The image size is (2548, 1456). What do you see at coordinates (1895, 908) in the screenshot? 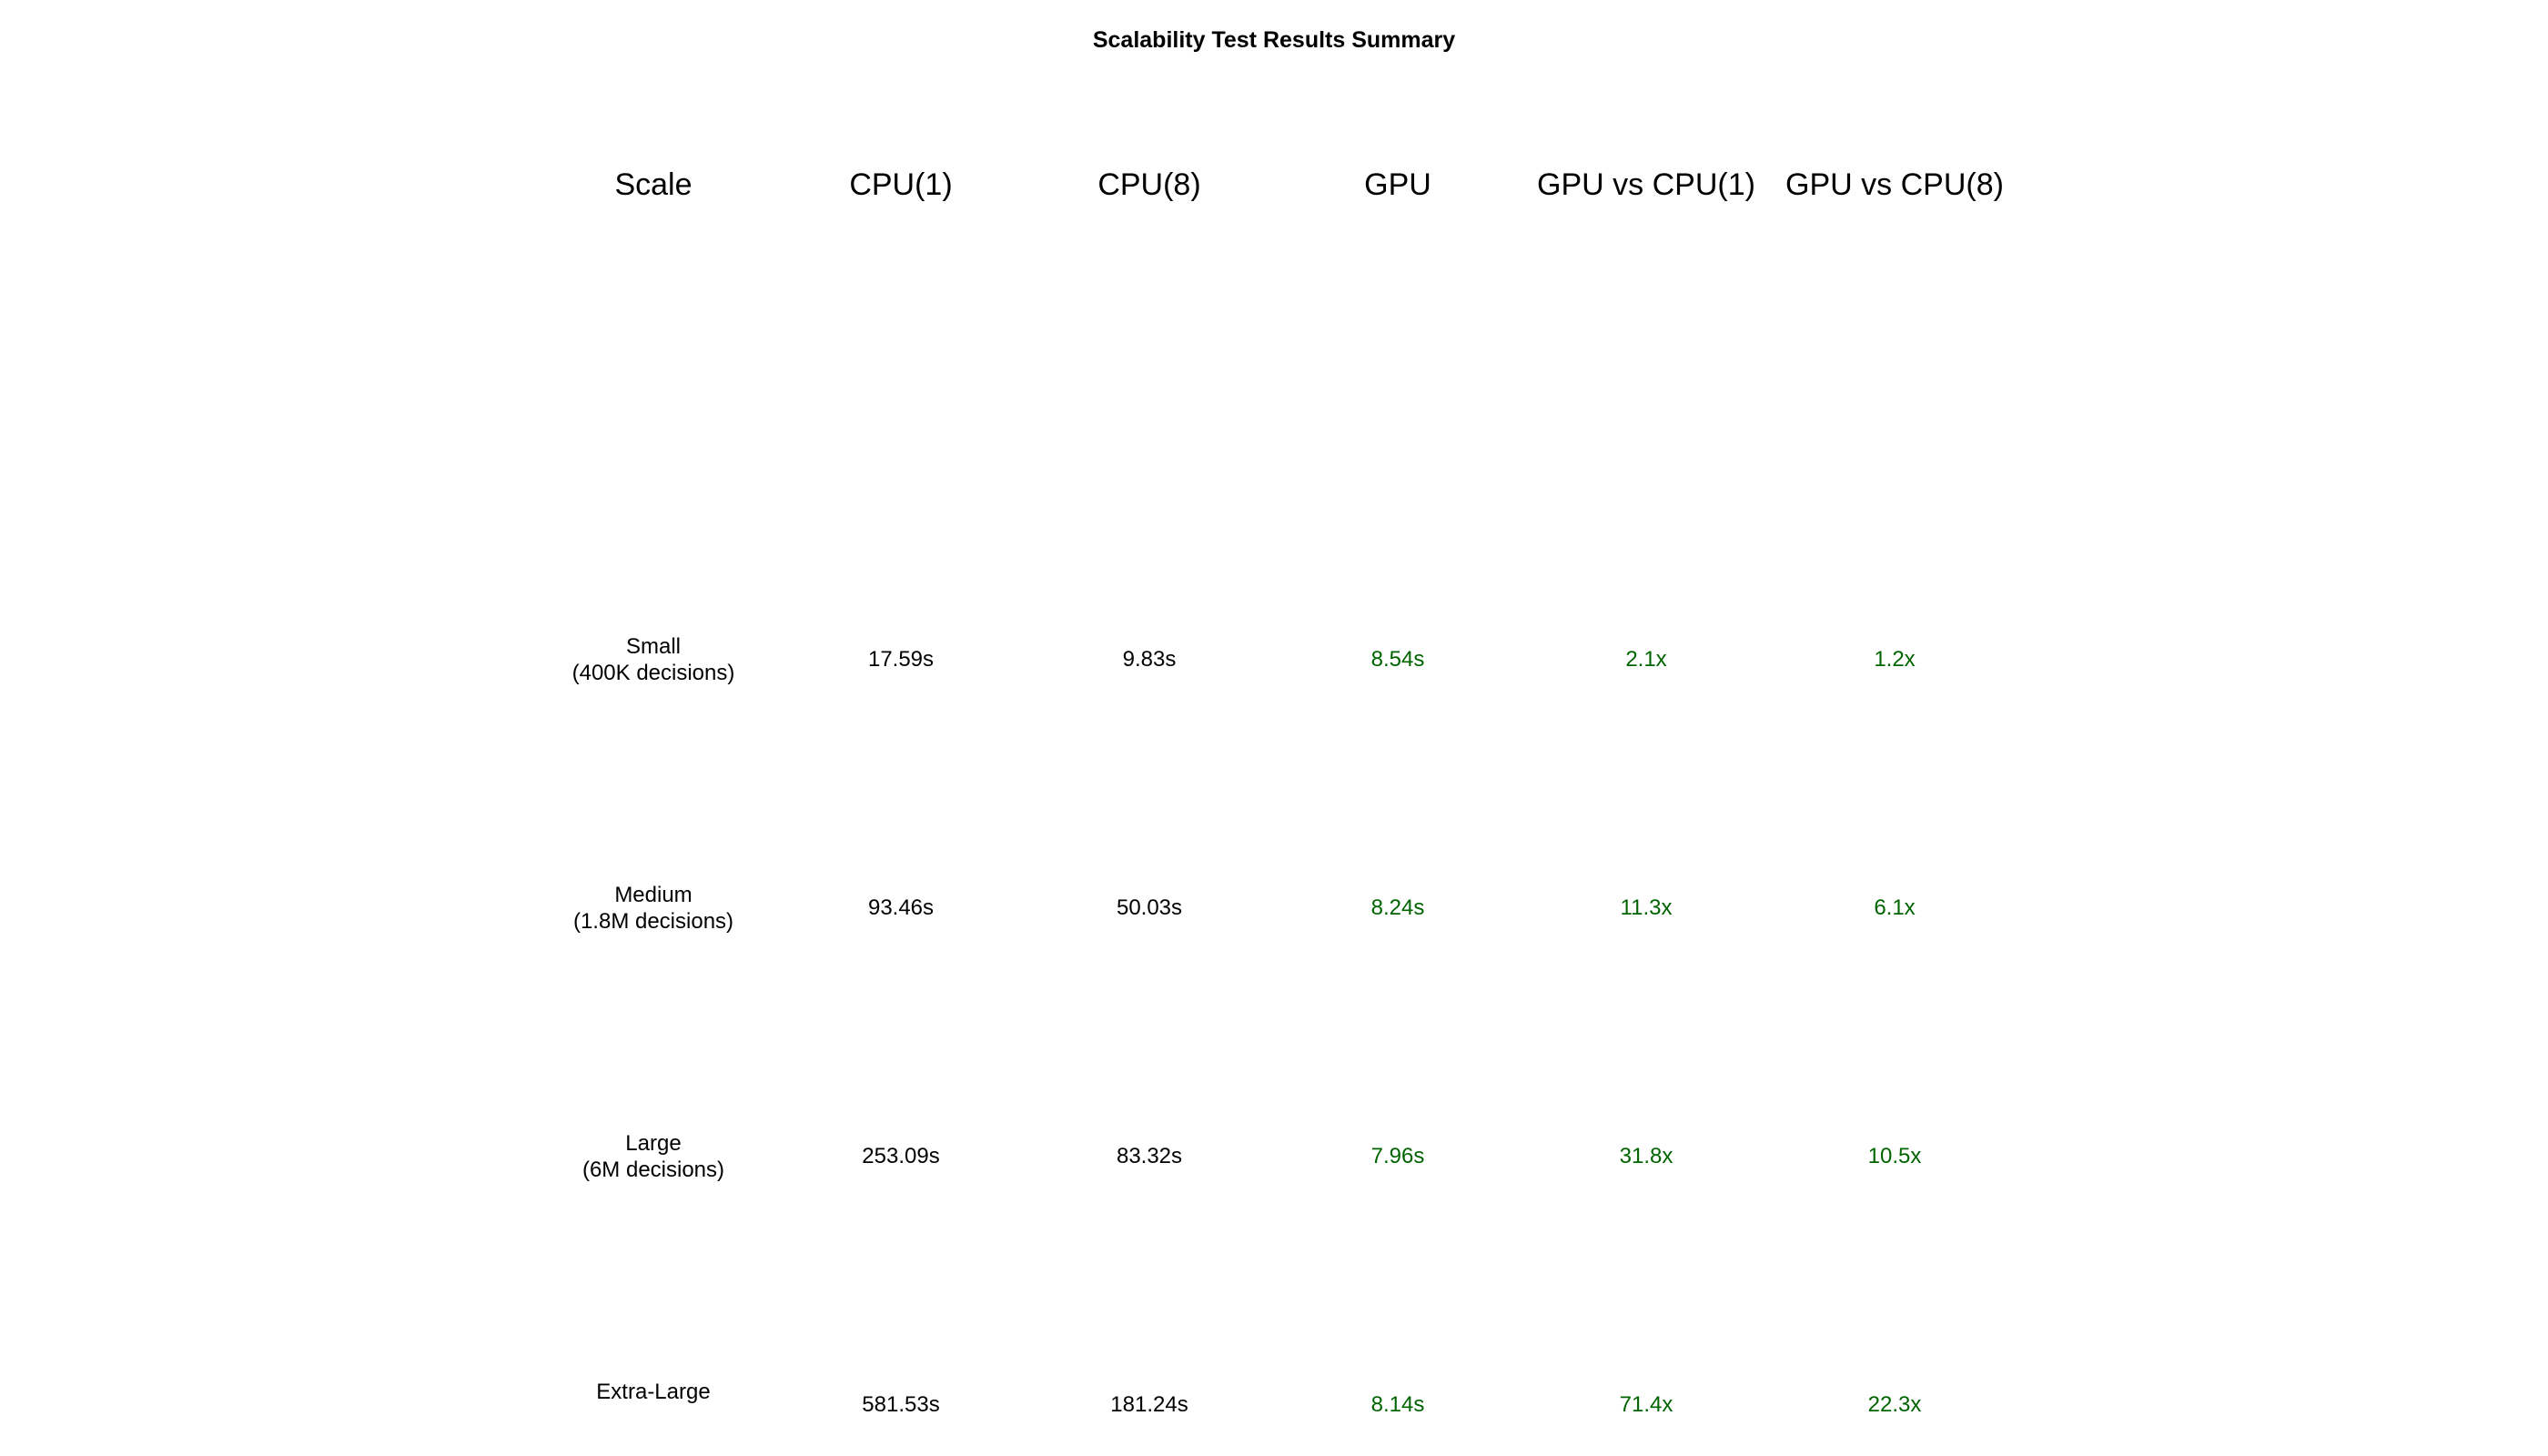
I see `cell-gpu-vs-cpu8: 6.1x` at bounding box center [1895, 908].